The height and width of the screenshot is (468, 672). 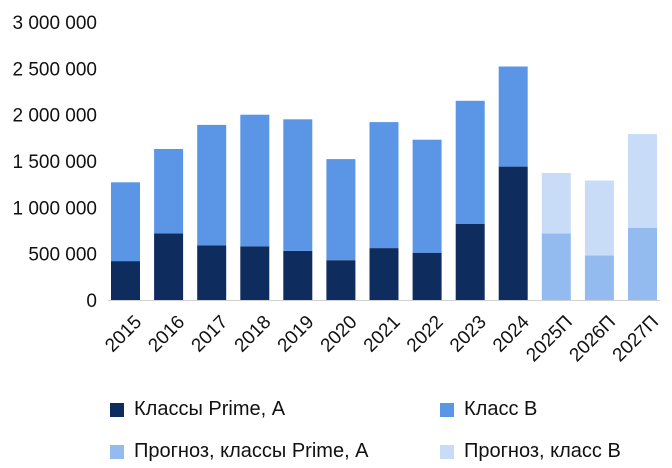 I want to click on y-tick-label: 3 000 000, so click(x=54, y=23).